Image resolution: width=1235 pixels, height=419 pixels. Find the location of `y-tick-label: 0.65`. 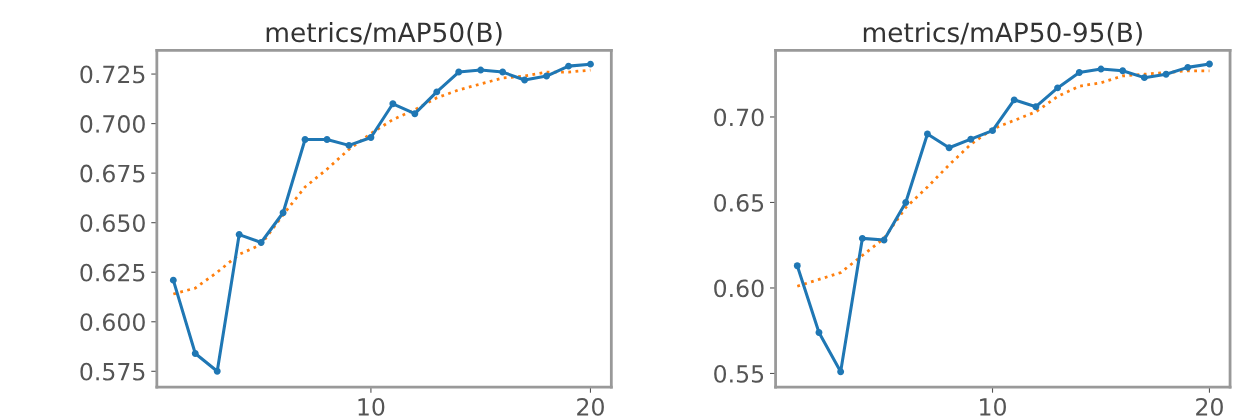

y-tick-label: 0.65 is located at coordinates (739, 202).